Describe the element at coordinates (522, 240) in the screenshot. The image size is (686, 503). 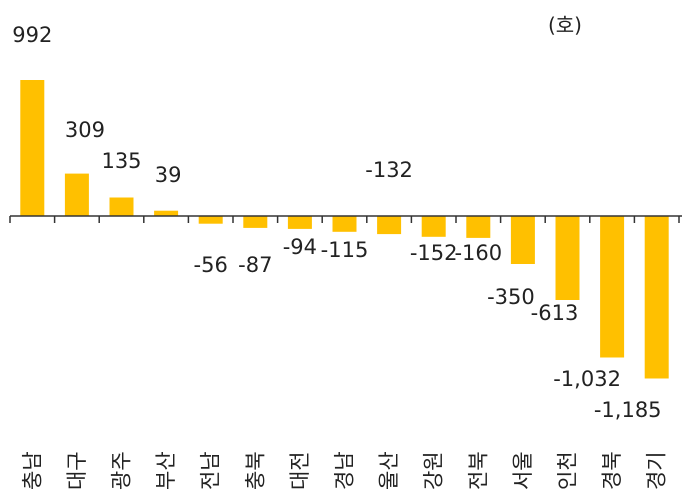
I see `bar-서울` at that location.